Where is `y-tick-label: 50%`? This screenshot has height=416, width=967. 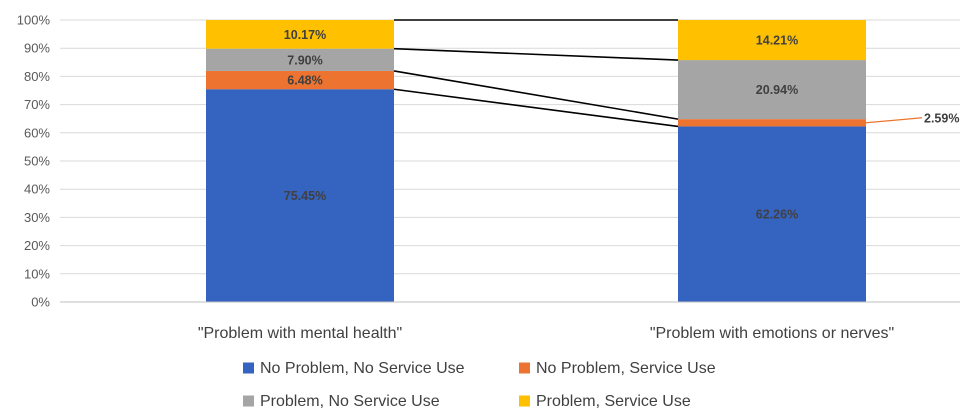
y-tick-label: 50% is located at coordinates (37, 161).